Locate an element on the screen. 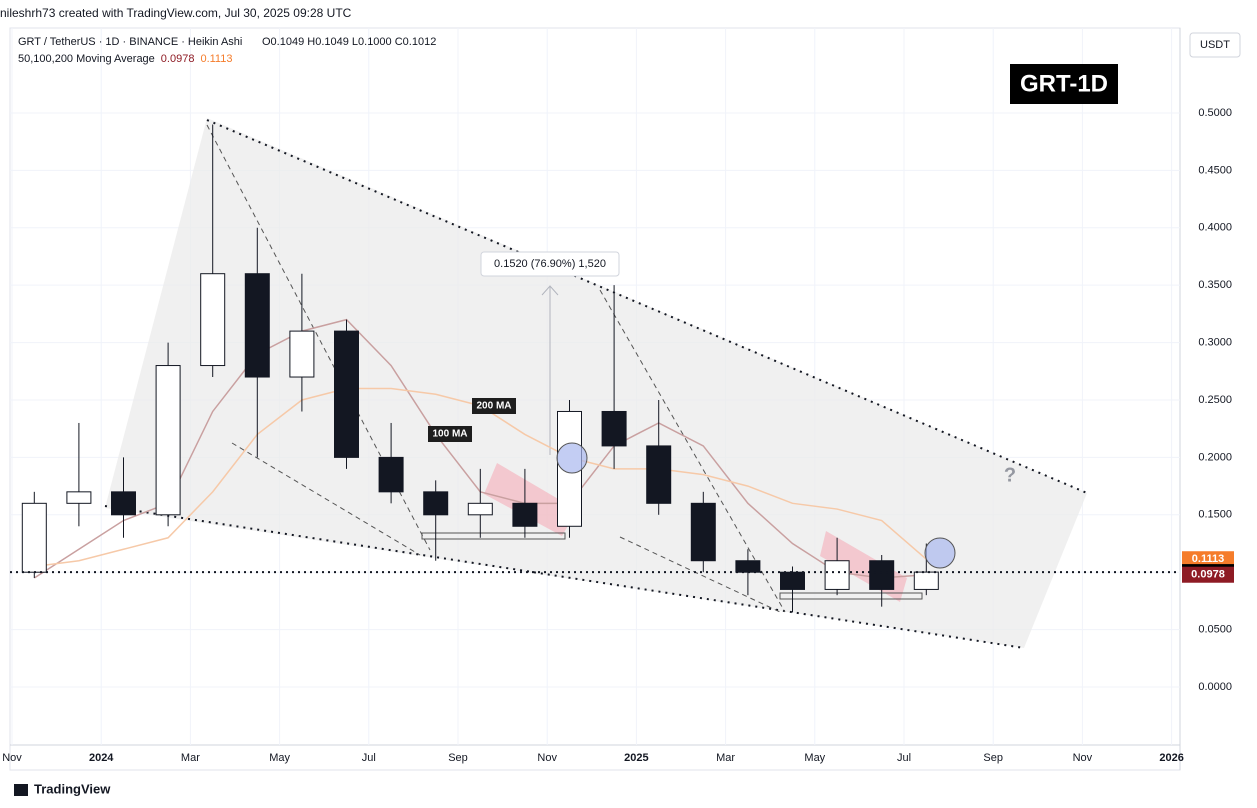  chart-title: GRT-1D is located at coordinates (1064, 83).